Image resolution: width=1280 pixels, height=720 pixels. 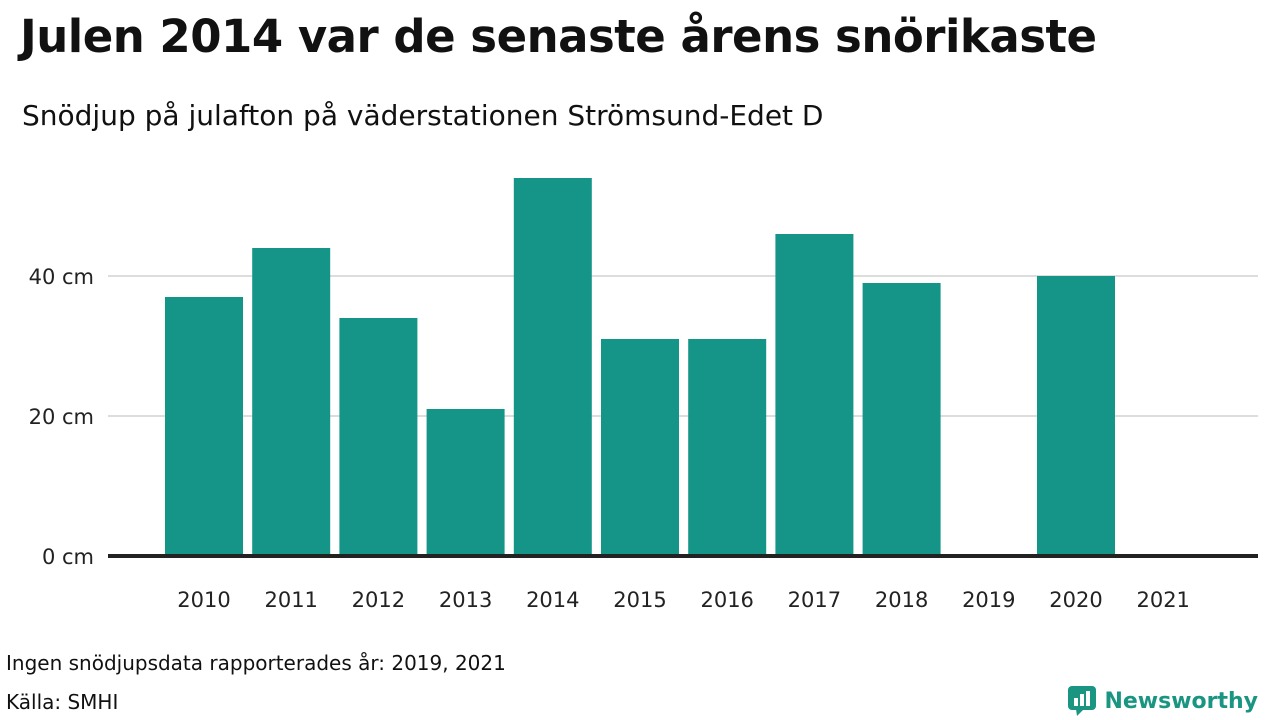 I want to click on x-tick-label: 2012, so click(x=378, y=600).